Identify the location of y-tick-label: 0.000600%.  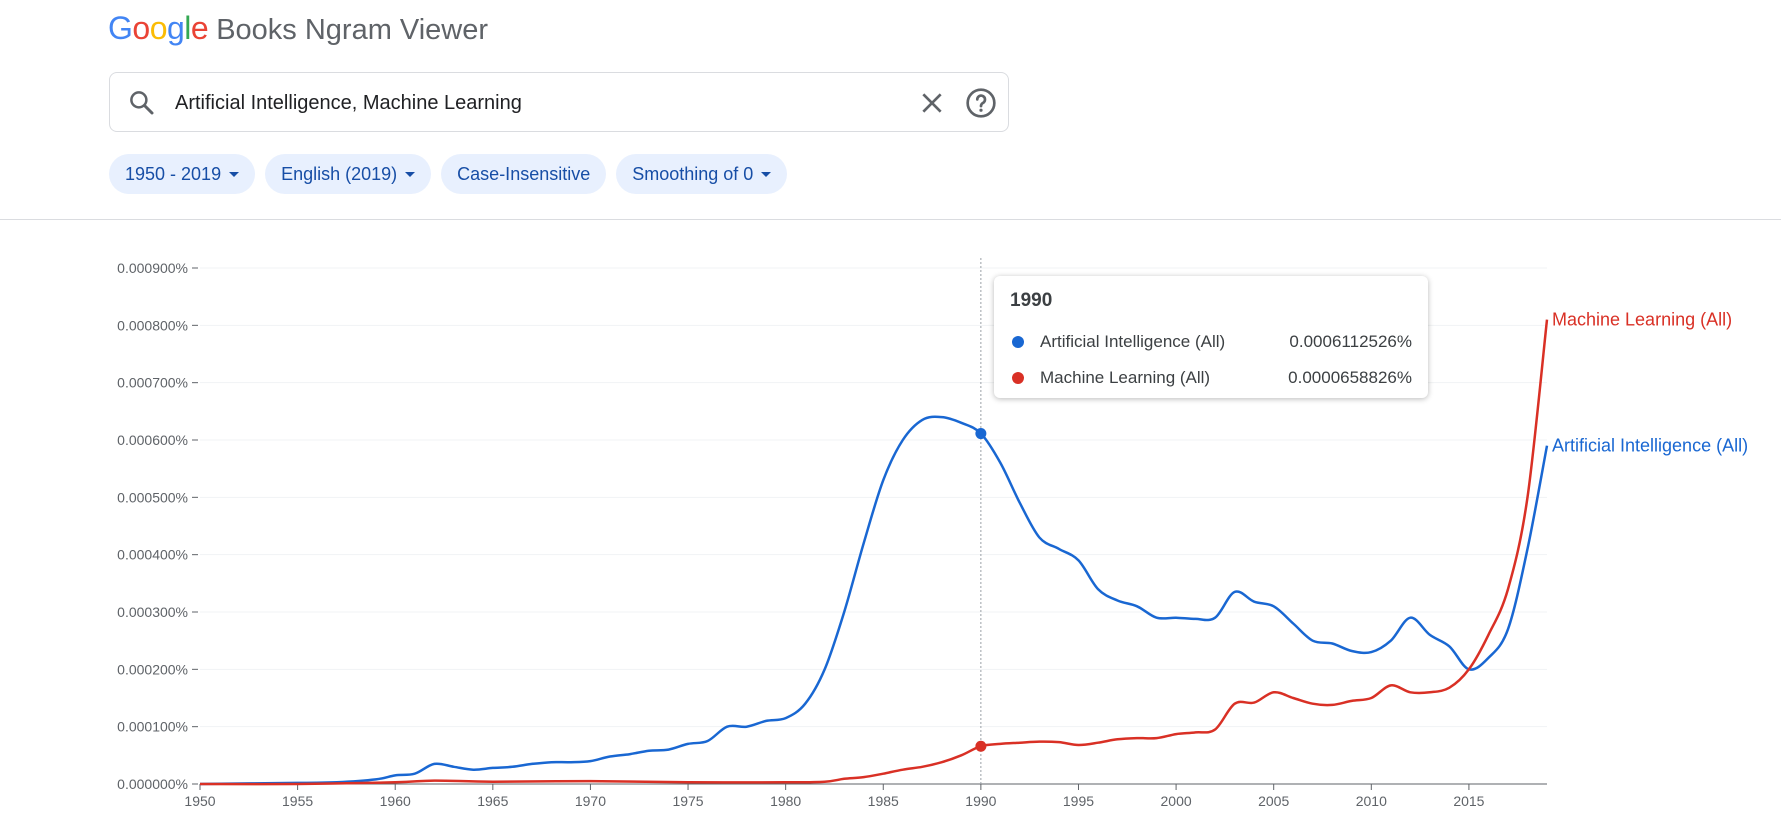
(152, 440).